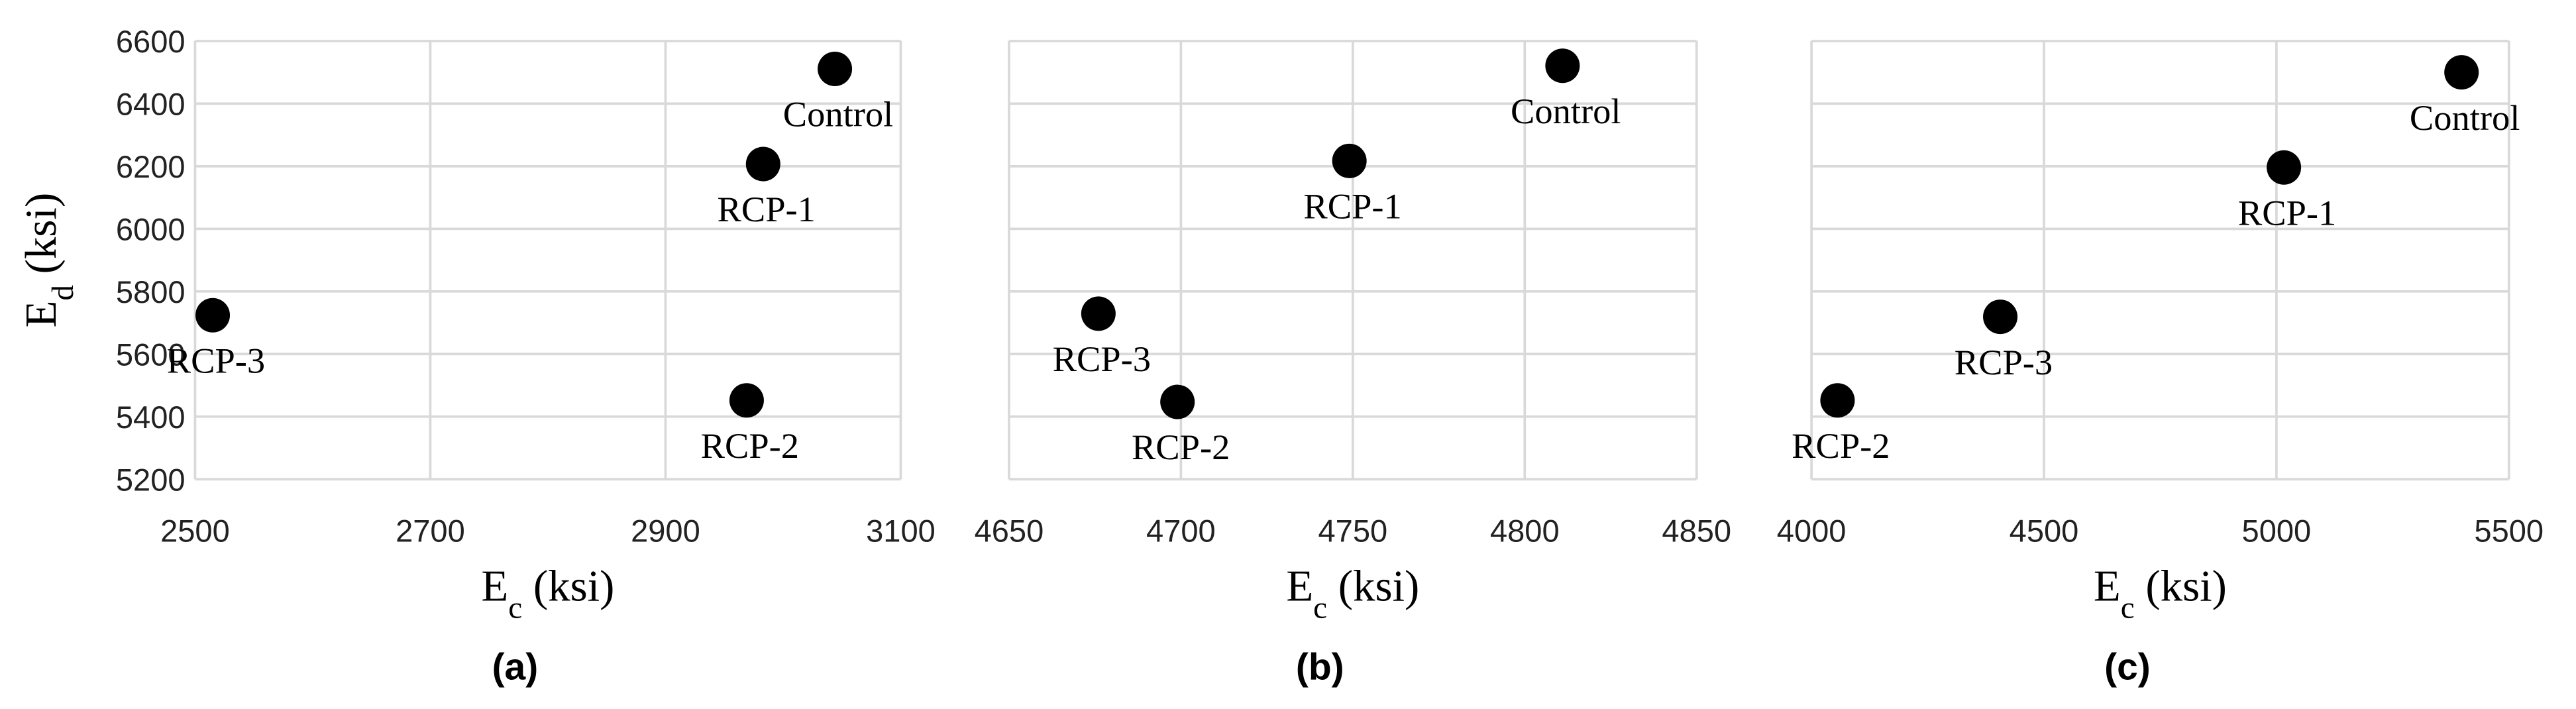 Image resolution: width=2576 pixels, height=709 pixels. I want to click on y-axis-label: Ed (ksi), so click(48, 260).